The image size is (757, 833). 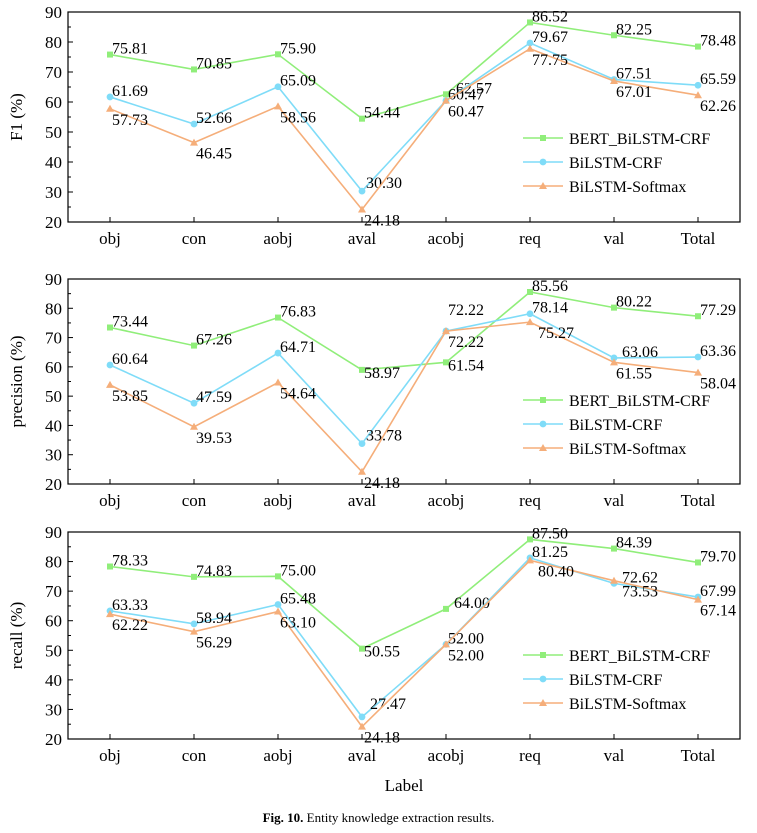 I want to click on data-label: 77.29, so click(x=718, y=310).